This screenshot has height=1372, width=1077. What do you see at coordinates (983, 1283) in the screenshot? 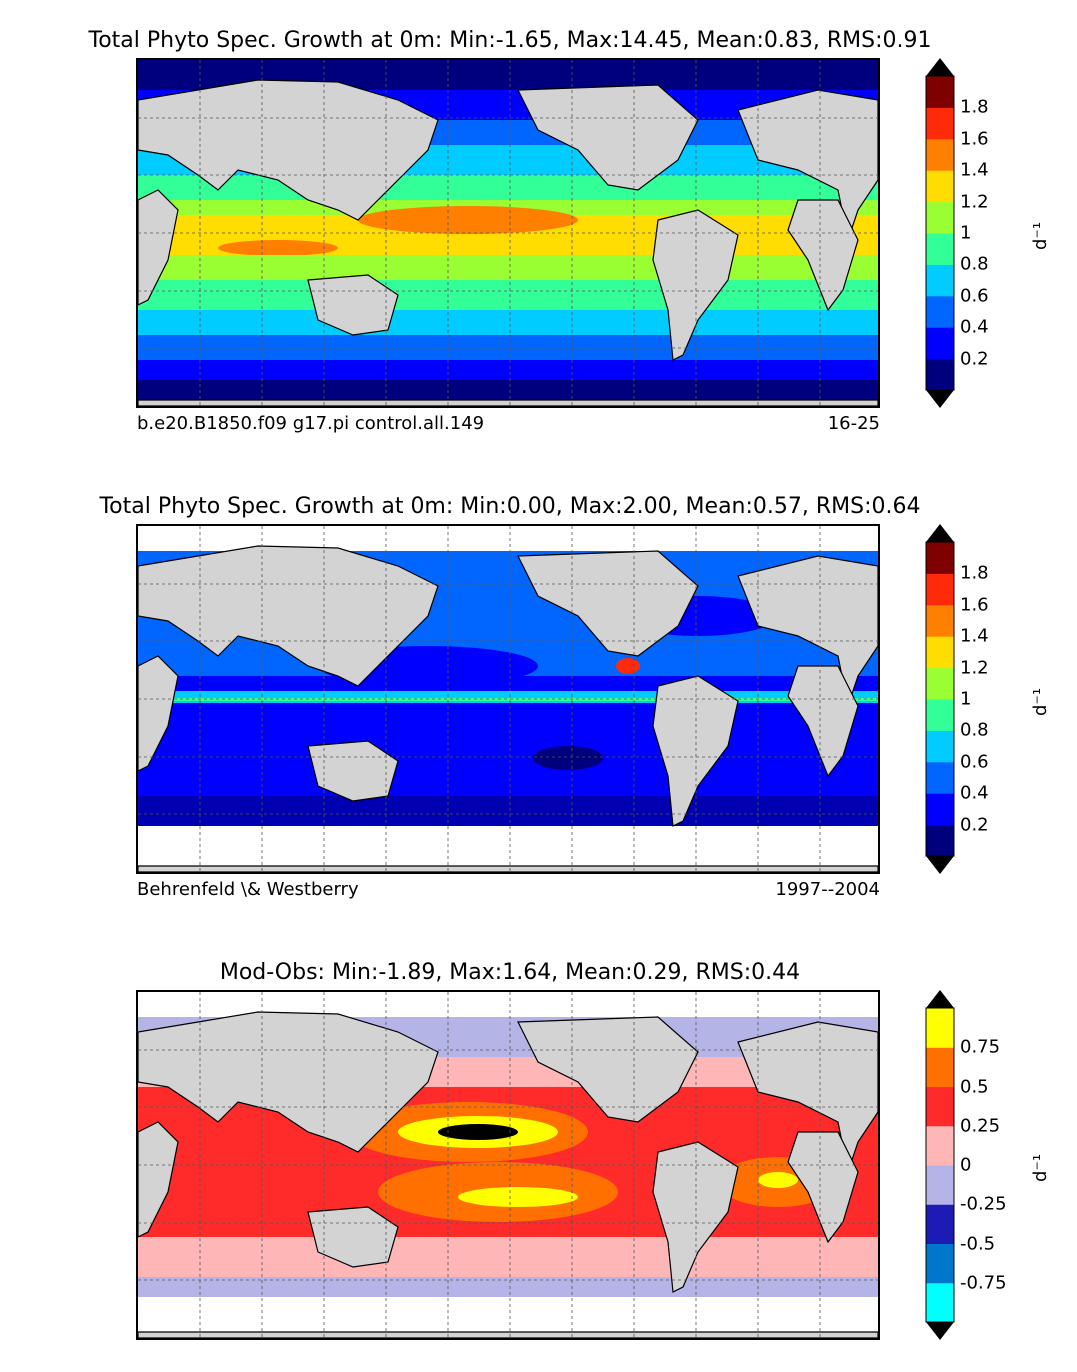
I see `colorbar-tick-label: -0.75` at bounding box center [983, 1283].